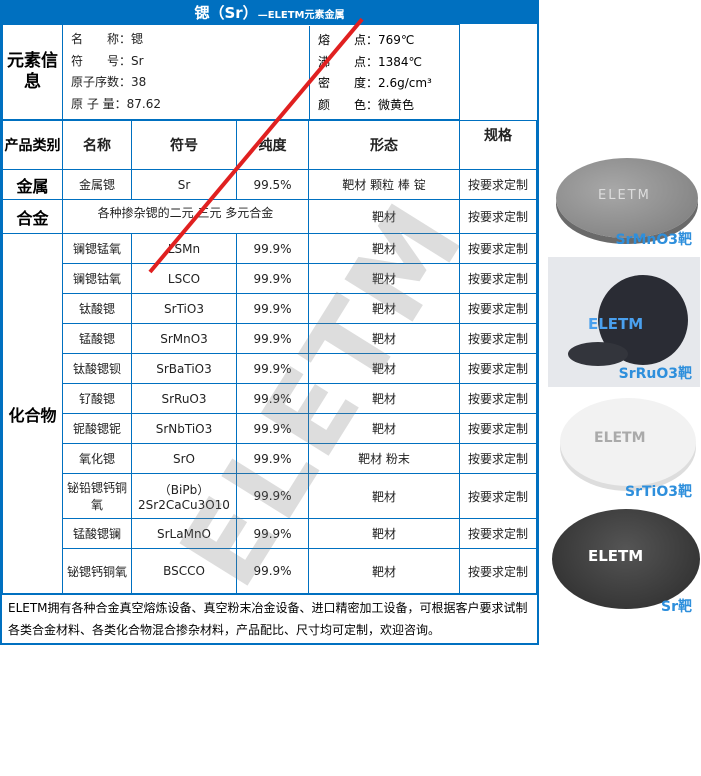  Describe the element at coordinates (184, 398) in the screenshot. I see `compound-symbol: SrRuO3` at that location.